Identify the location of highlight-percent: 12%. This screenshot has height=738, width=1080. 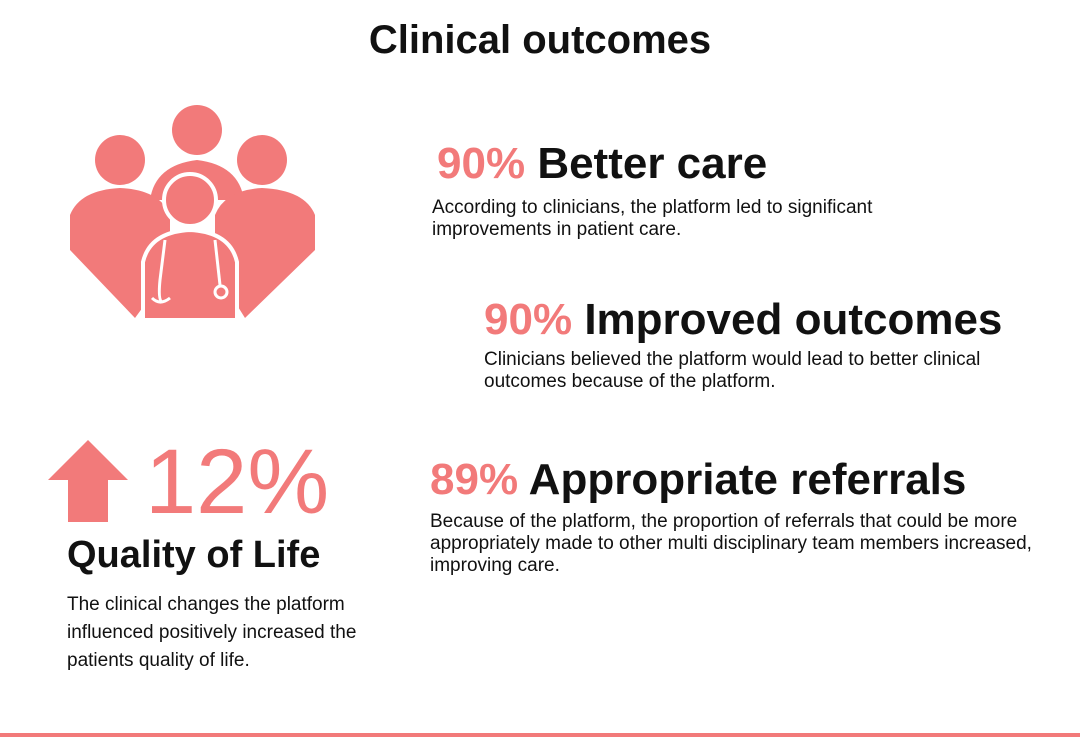
(237, 482).